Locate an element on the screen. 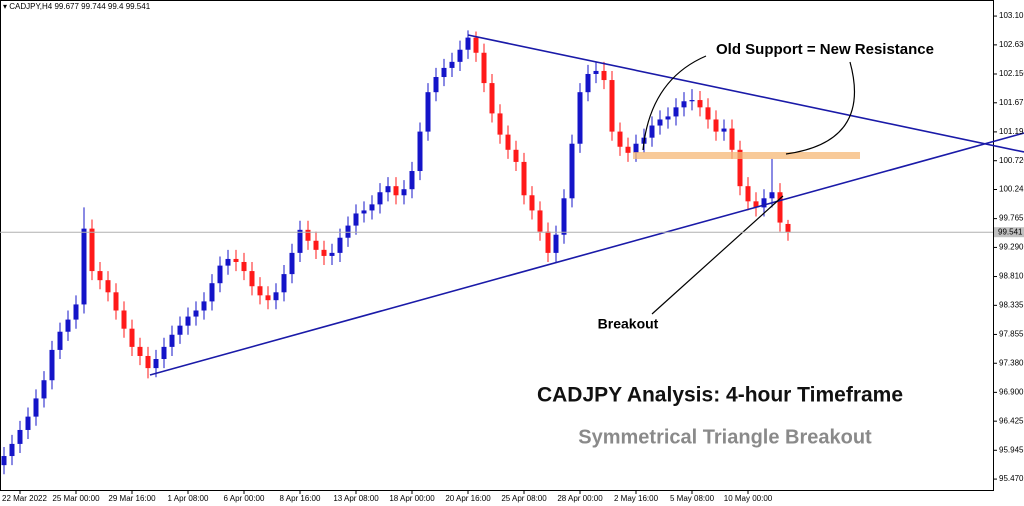  x-tick-label: 28 Apr 00:00 is located at coordinates (580, 498).